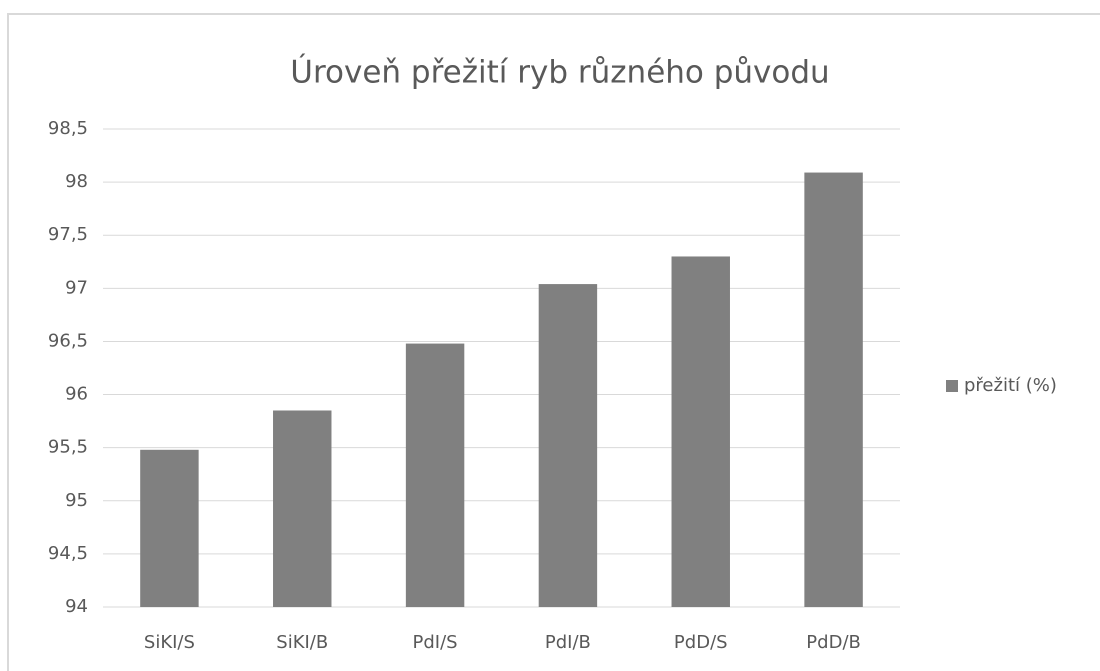 This screenshot has width=1100, height=671. What do you see at coordinates (76, 394) in the screenshot?
I see `y-tick-label: 96` at bounding box center [76, 394].